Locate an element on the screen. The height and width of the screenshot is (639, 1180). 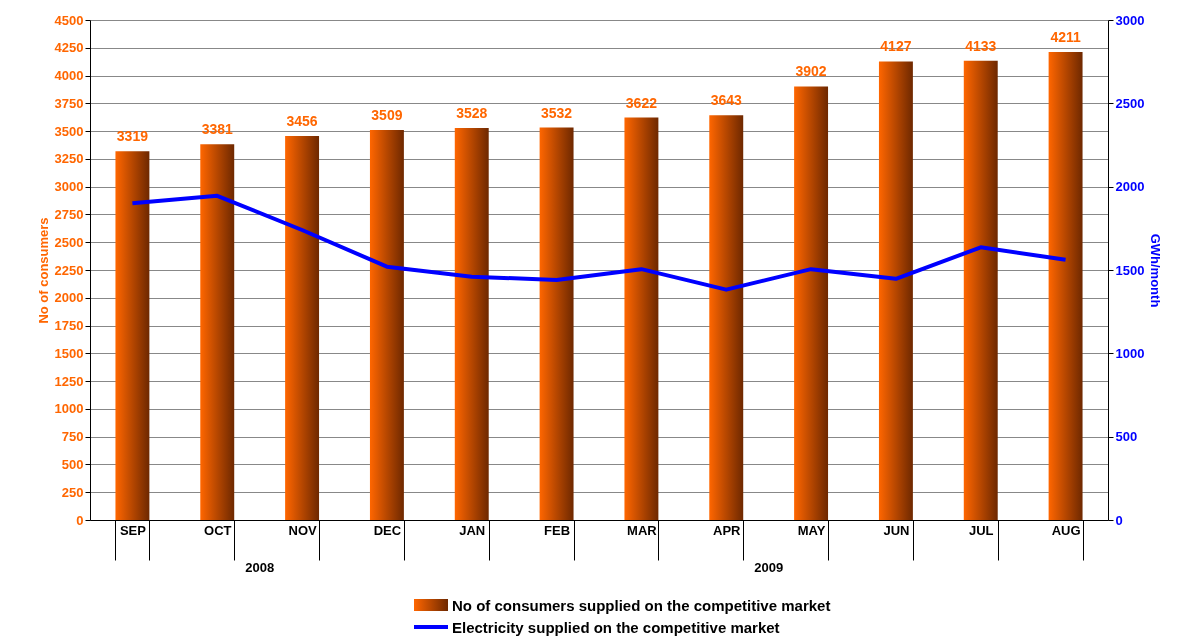
y2-tick-label: 500 is located at coordinates (1126, 437).